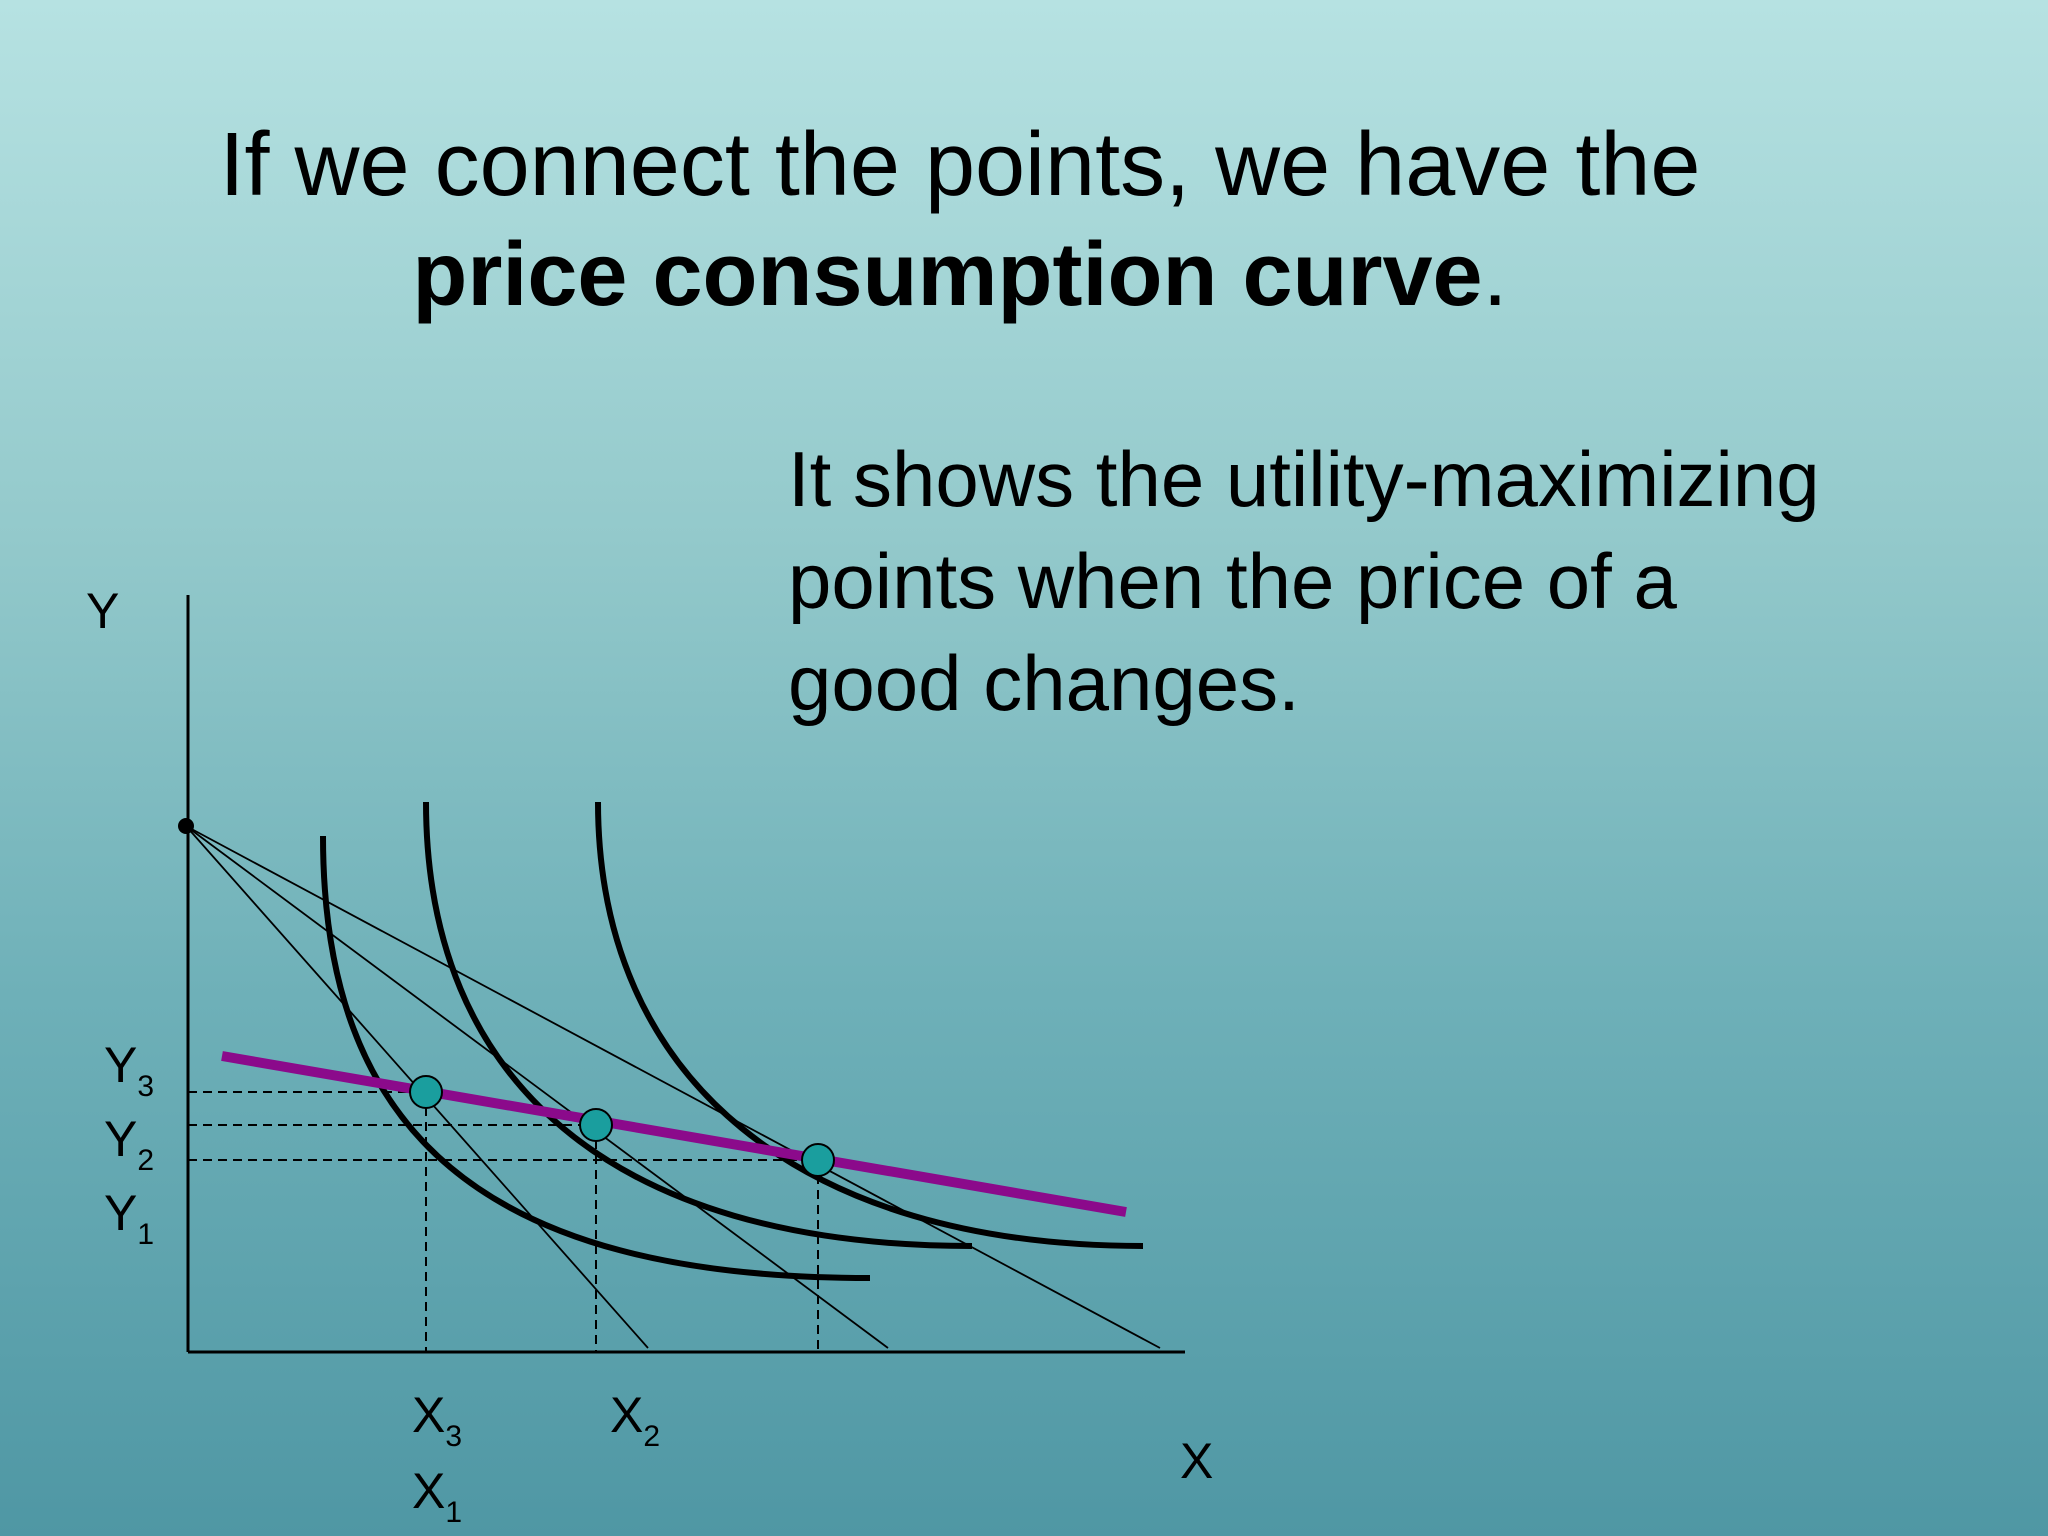  What do you see at coordinates (129, 1144) in the screenshot?
I see `y-tick-y2: Y2` at bounding box center [129, 1144].